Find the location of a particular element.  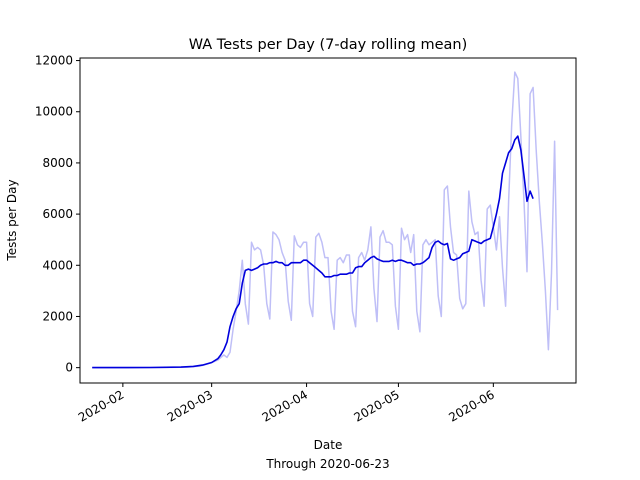

x-tick-label: 2020-03 is located at coordinates (190, 405).